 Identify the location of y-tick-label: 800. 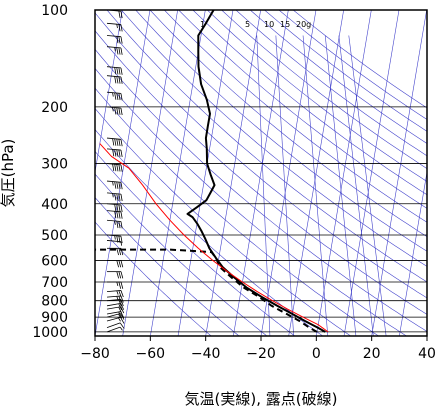
(54, 302).